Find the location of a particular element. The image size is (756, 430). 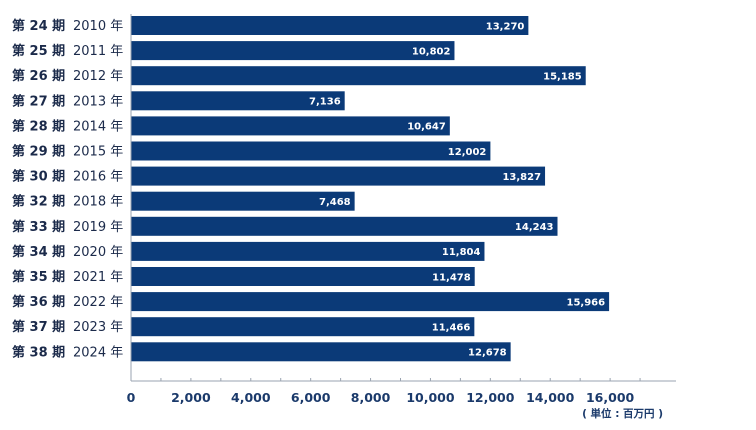

category-year-label: 2018 年 is located at coordinates (98, 202).